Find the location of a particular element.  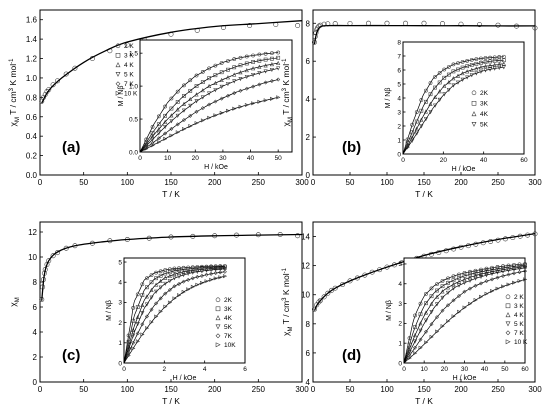

y-tick-label: 0 is located at coordinates (308, 175).